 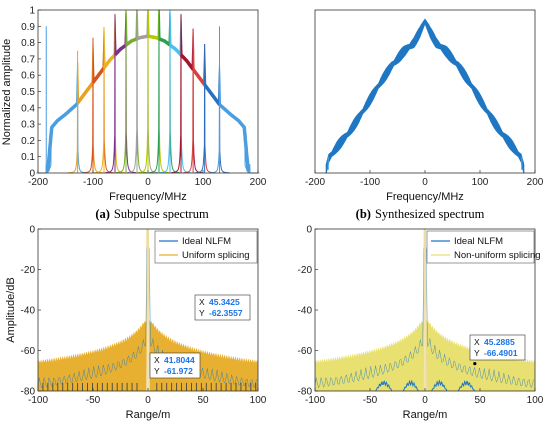 I want to click on panel-c-y-tick-label: 0, so click(x=32, y=230).